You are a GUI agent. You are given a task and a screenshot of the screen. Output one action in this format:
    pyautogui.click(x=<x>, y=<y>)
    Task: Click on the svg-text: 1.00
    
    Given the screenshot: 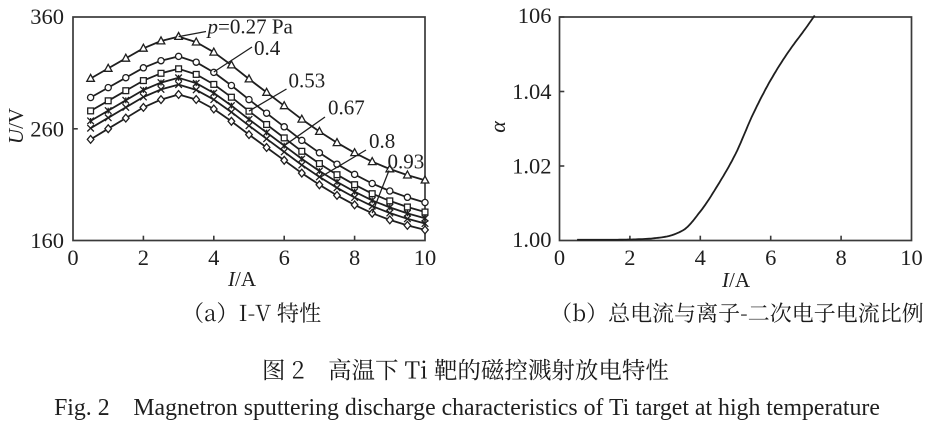 What is the action you would take?
    pyautogui.click(x=531, y=239)
    